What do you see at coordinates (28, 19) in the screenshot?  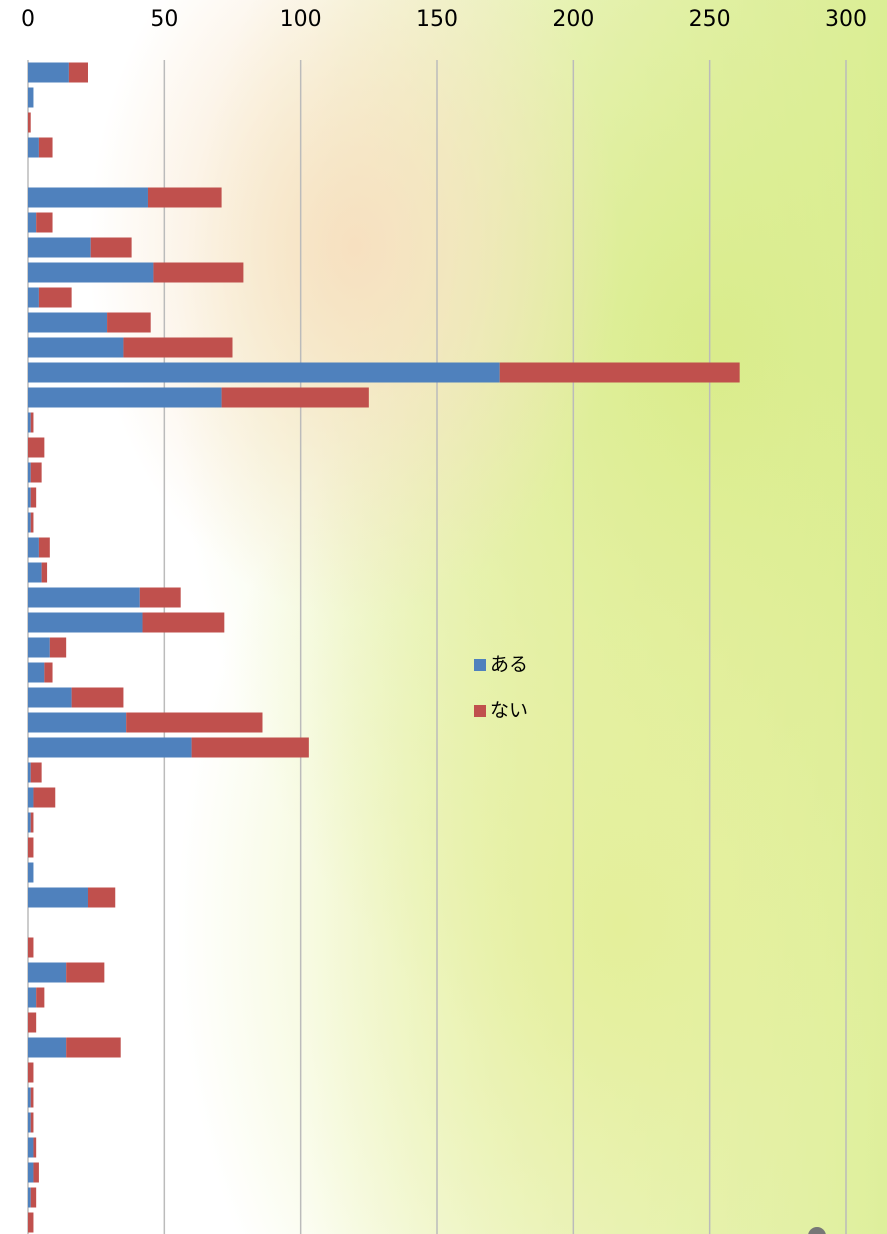 I see `x-tick-label: 0` at bounding box center [28, 19].